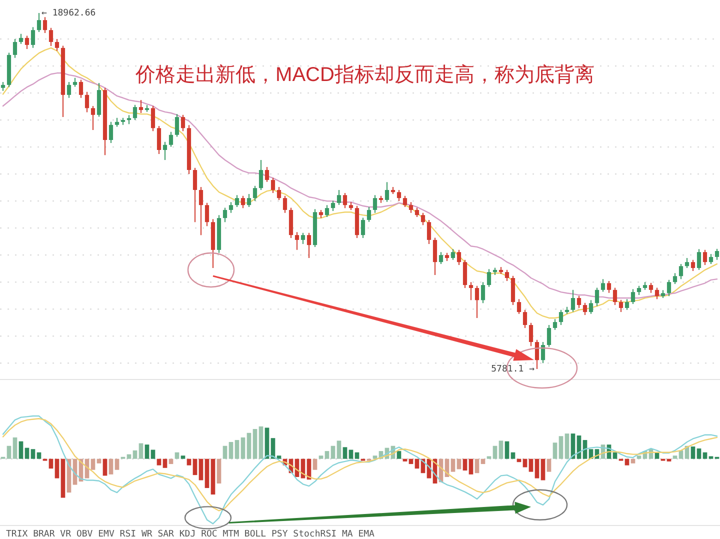  What do you see at coordinates (364, 74) in the screenshot?
I see `text: 价格走出新低，MACD指标却反而走高，称为底背离` at bounding box center [364, 74].